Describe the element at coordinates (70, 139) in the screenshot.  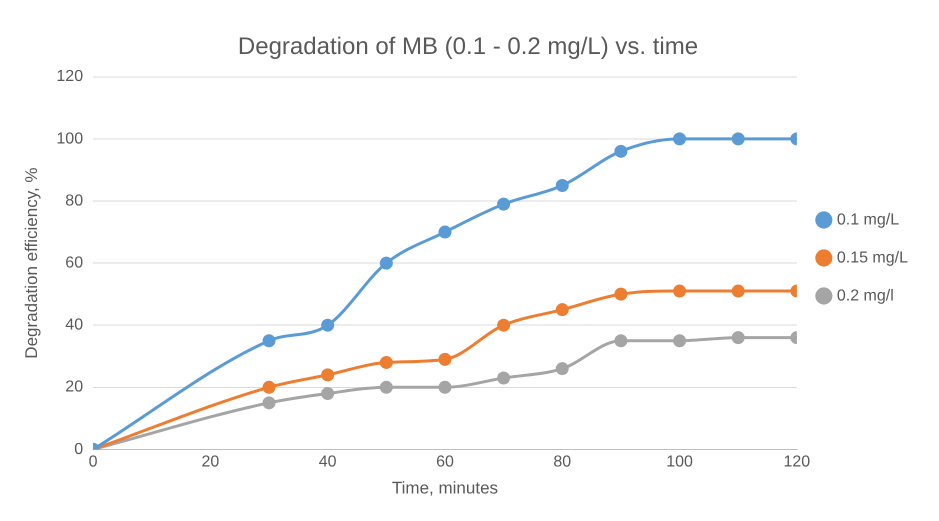
I see `y-tick-label: 100` at that location.